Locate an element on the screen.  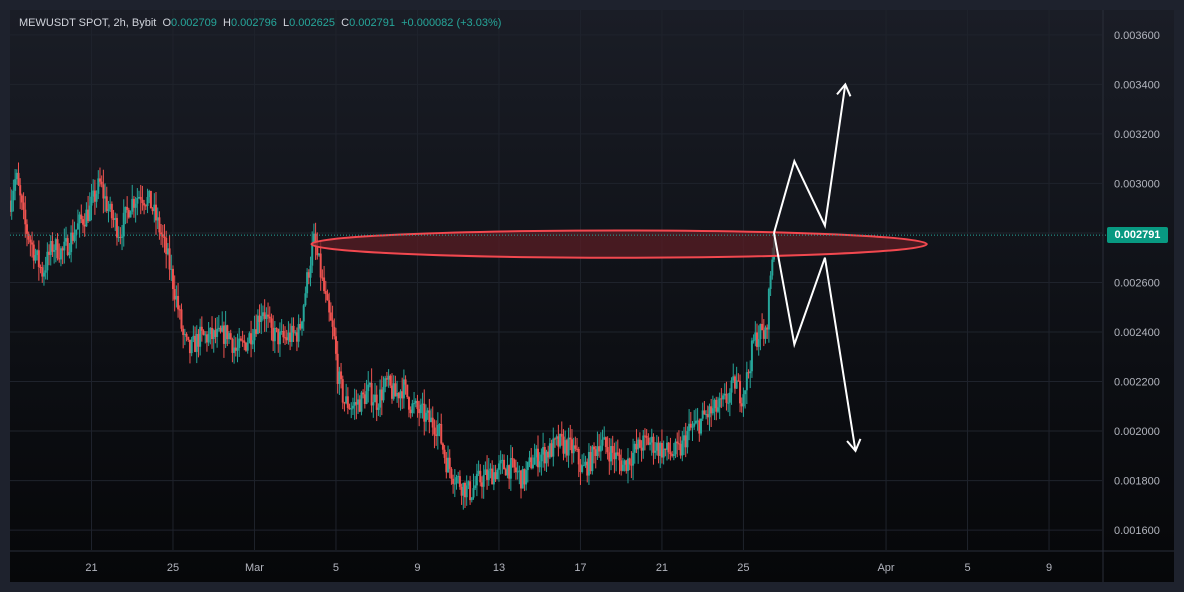
projection-arrows is located at coordinates (817, 267).